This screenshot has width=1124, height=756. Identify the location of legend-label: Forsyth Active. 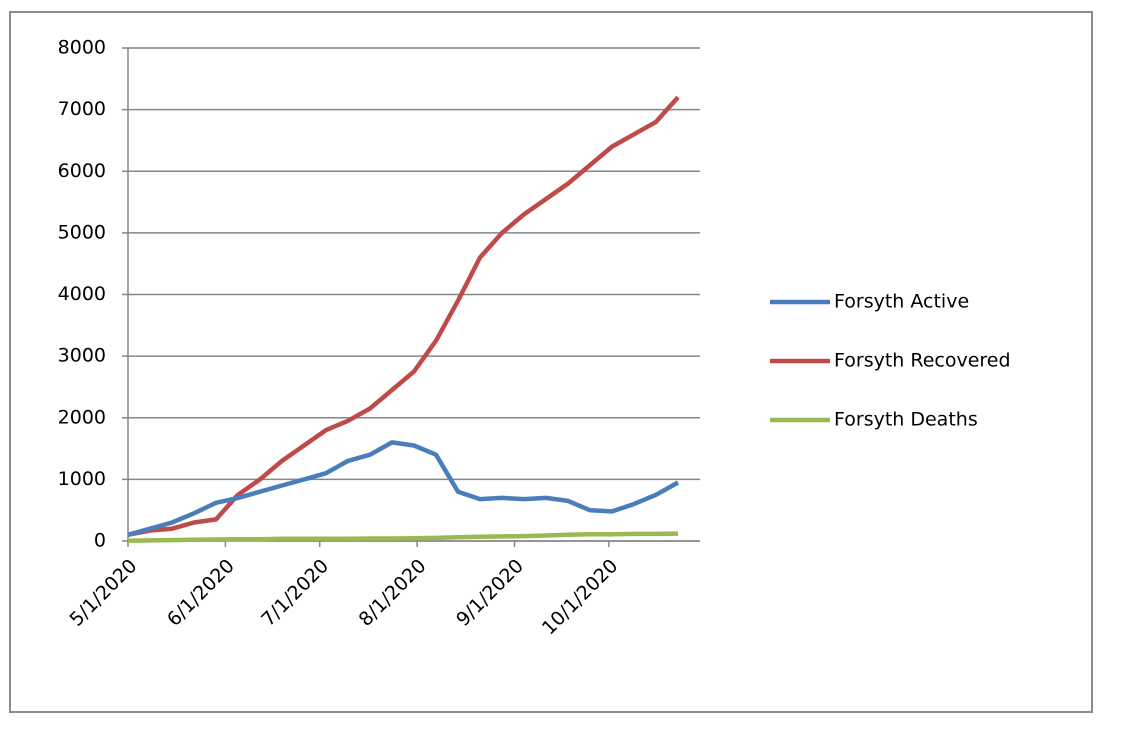
(901, 302).